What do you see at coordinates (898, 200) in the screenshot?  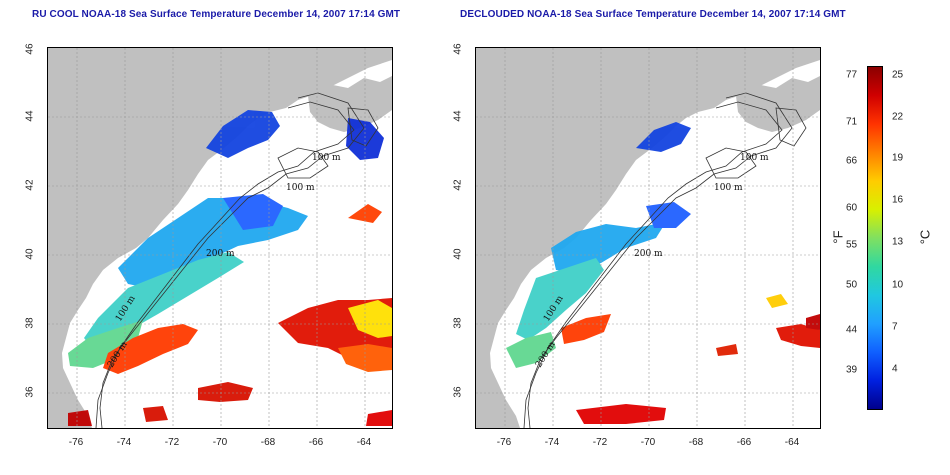 I see `celsius-tick: 16` at bounding box center [898, 200].